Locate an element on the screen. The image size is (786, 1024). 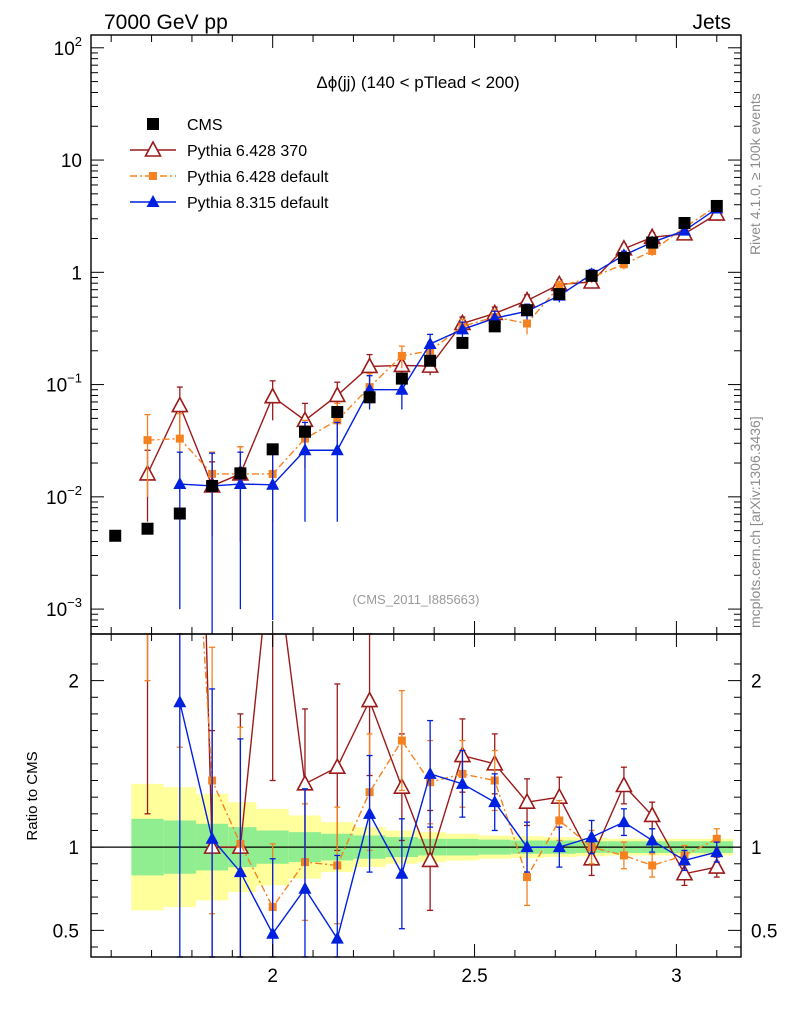
y-tick-label: 10⁻³ is located at coordinates (64, 608).